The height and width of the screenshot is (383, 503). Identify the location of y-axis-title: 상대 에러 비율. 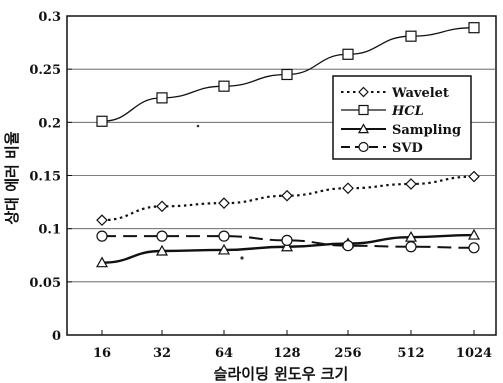
(12, 177).